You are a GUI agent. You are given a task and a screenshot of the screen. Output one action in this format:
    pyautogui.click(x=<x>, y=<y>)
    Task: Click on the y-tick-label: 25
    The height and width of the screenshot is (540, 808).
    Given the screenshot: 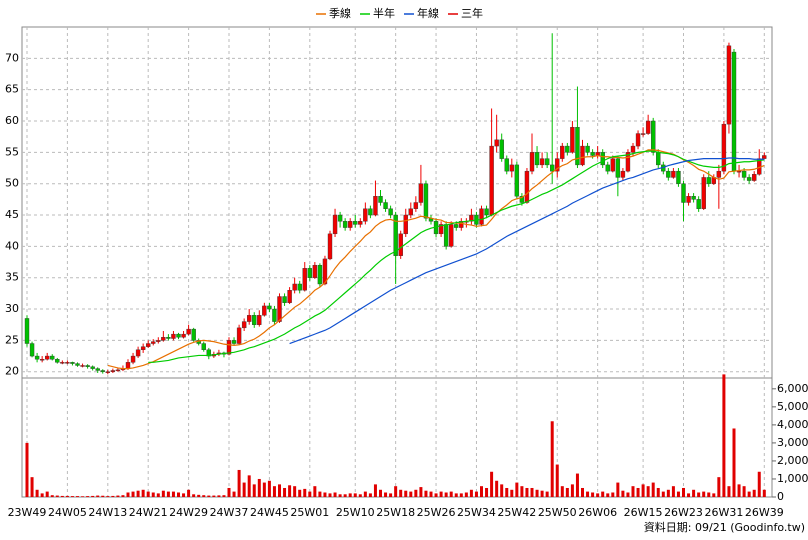 What is the action you would take?
    pyautogui.click(x=12, y=339)
    